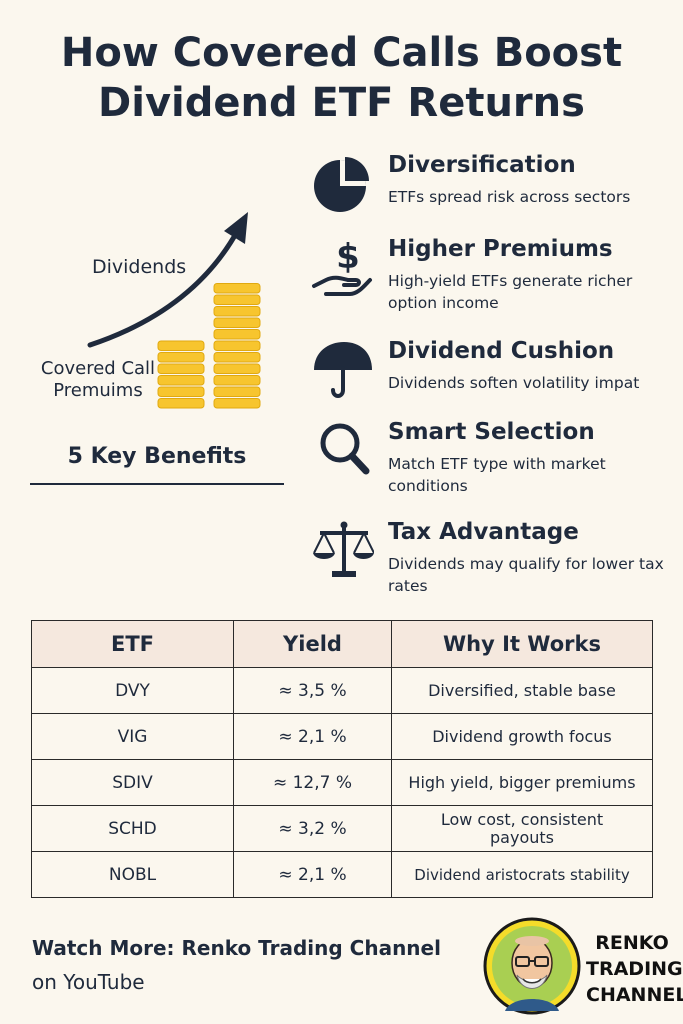 The height and width of the screenshot is (1024, 683). What do you see at coordinates (522, 782) in the screenshot?
I see `why-cell: High yield, bigger premiums` at bounding box center [522, 782].